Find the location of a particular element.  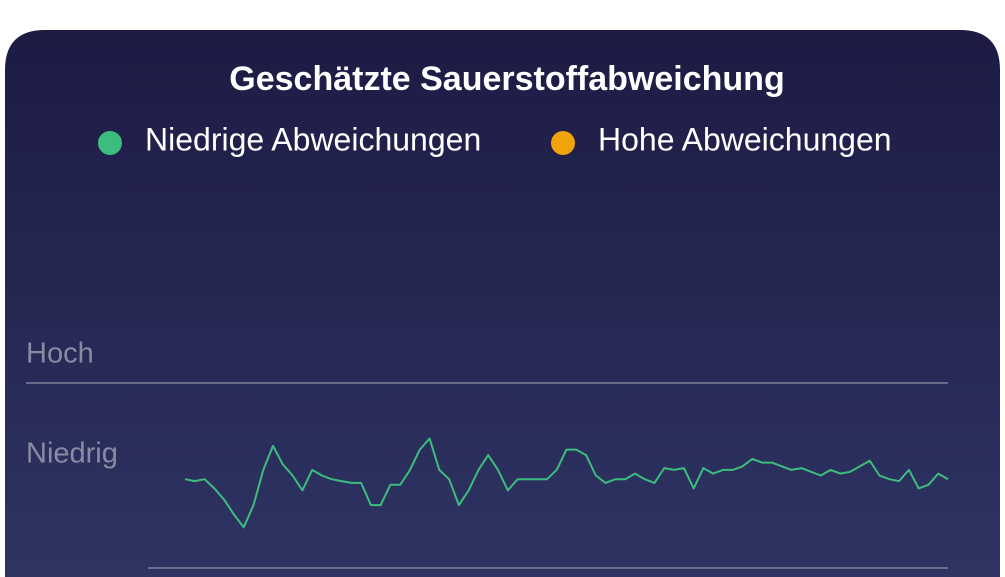

legend-label: Hohe Abweichungen is located at coordinates (745, 139).